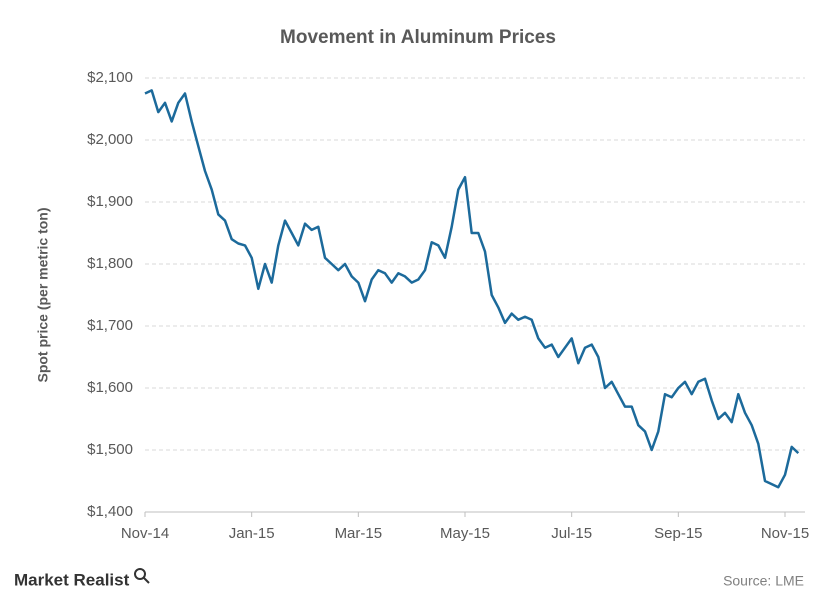 This screenshot has width=840, height=601. I want to click on x-tick-label: Nov-14, so click(145, 533).